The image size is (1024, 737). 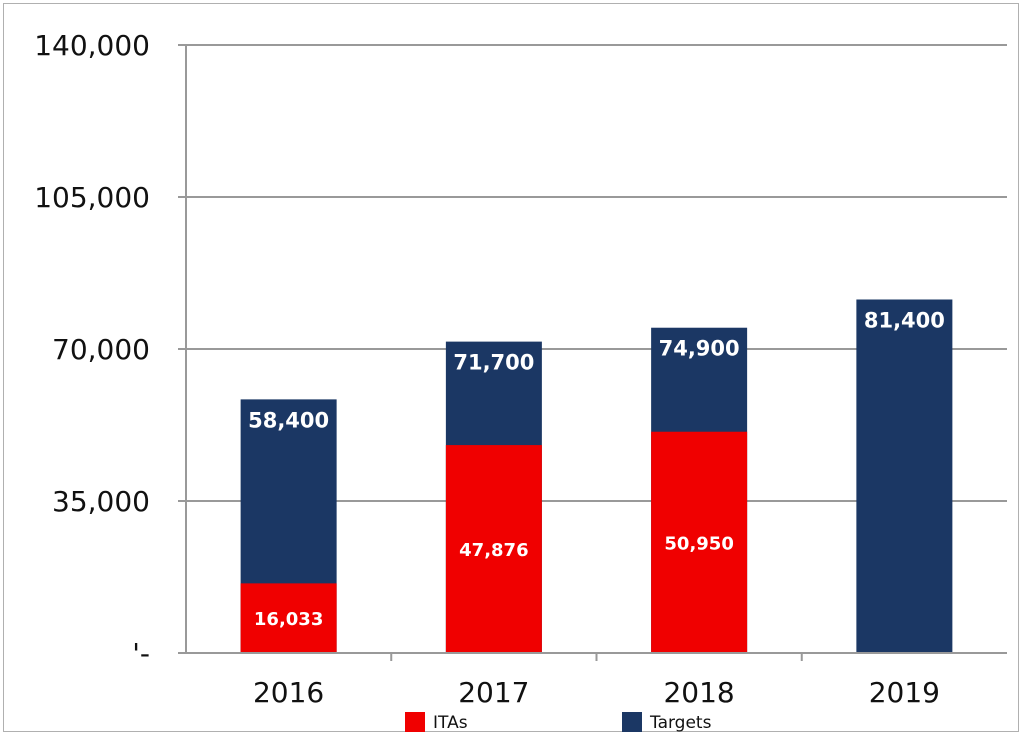 What do you see at coordinates (415, 722) in the screenshot?
I see `legend-swatch-itas` at bounding box center [415, 722].